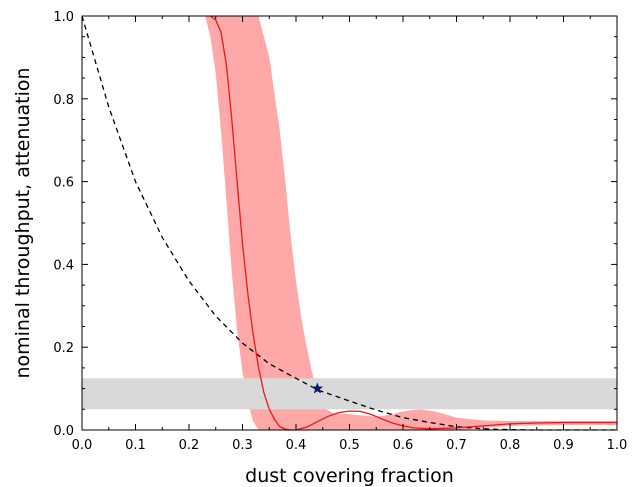  I want to click on y-tick-label: 0.4, so click(63, 265).